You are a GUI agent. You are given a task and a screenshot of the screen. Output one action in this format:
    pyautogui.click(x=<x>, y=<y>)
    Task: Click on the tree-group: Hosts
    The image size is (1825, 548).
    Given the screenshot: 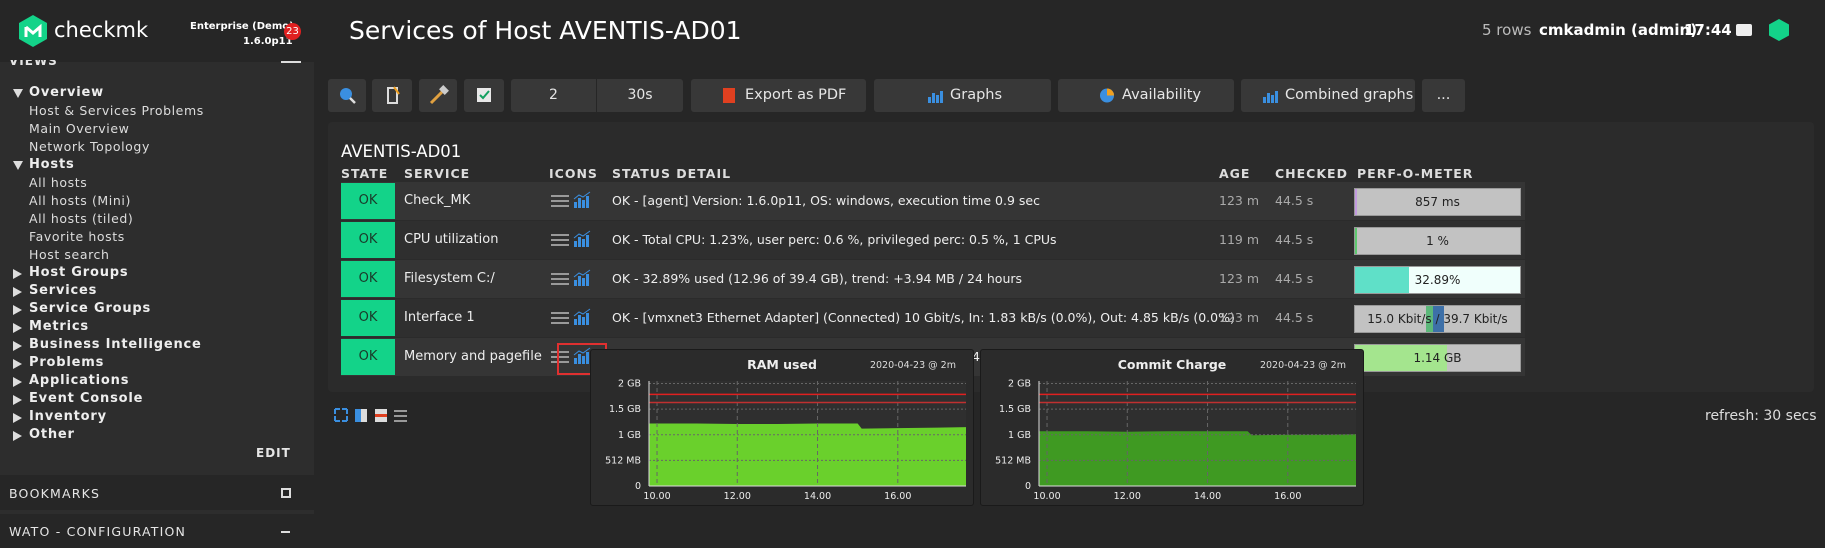 What is the action you would take?
    pyautogui.click(x=52, y=164)
    